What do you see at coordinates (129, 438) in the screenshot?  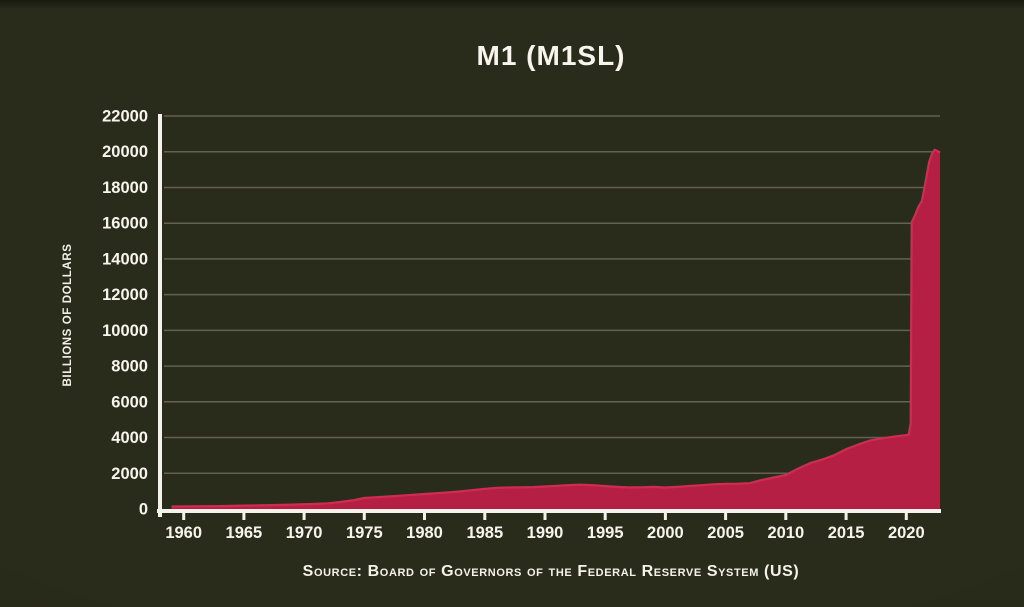 I see `y-tick-label-4000: 4000` at bounding box center [129, 438].